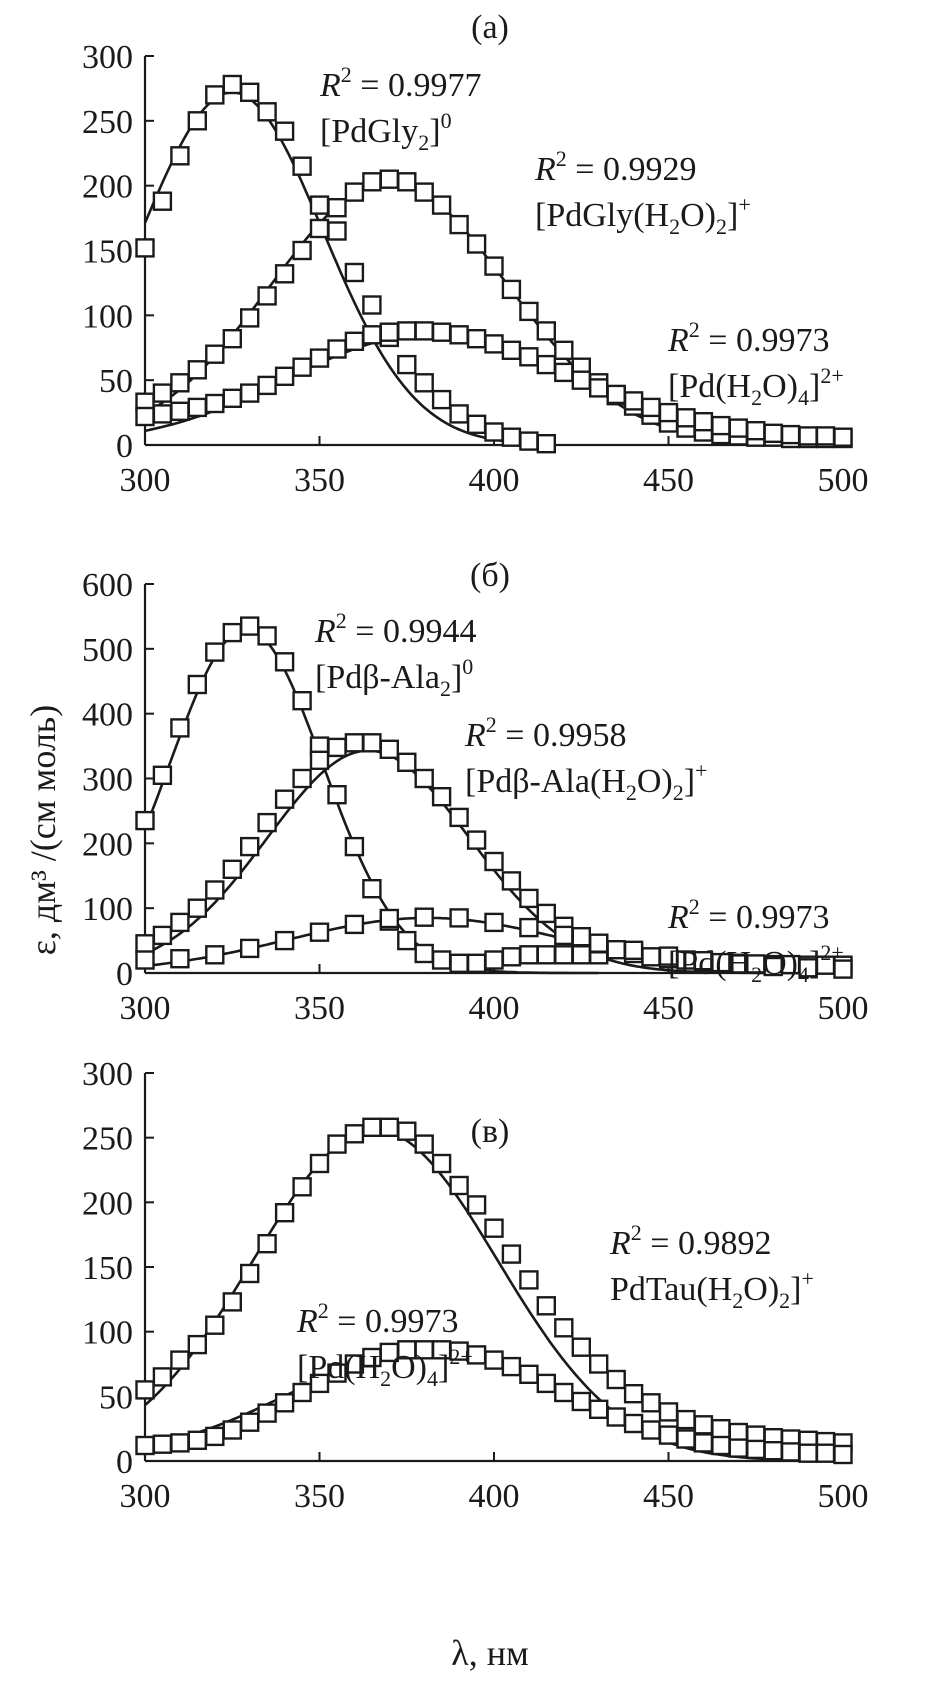 Image resolution: width=933 pixels, height=1681 pixels. Describe the element at coordinates (107, 316) in the screenshot. I see `y-tick-label: 100` at that location.